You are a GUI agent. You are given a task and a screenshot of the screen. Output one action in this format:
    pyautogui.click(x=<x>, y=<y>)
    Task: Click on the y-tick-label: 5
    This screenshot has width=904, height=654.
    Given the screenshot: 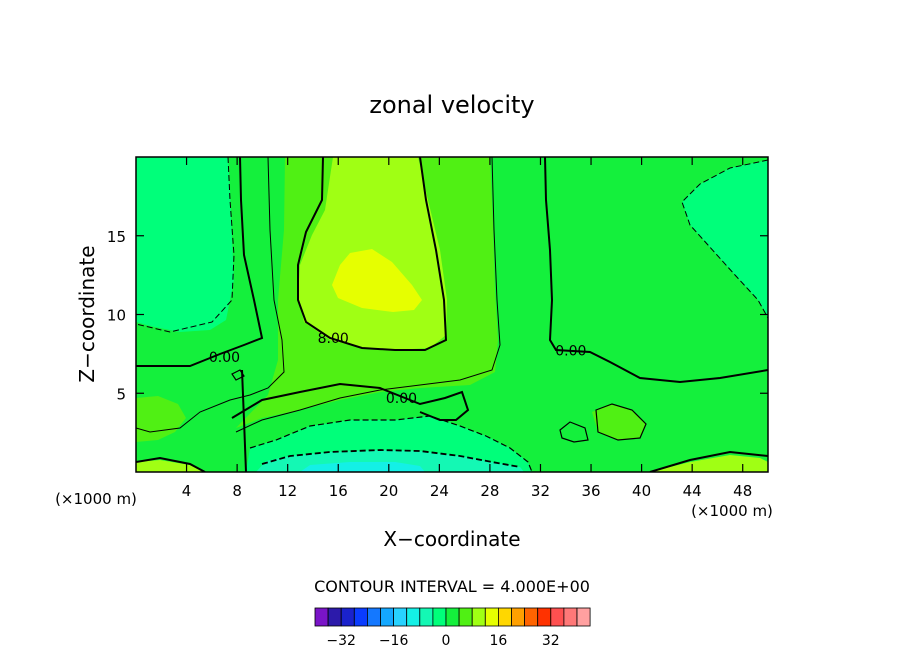 What is the action you would take?
    pyautogui.click(x=121, y=394)
    